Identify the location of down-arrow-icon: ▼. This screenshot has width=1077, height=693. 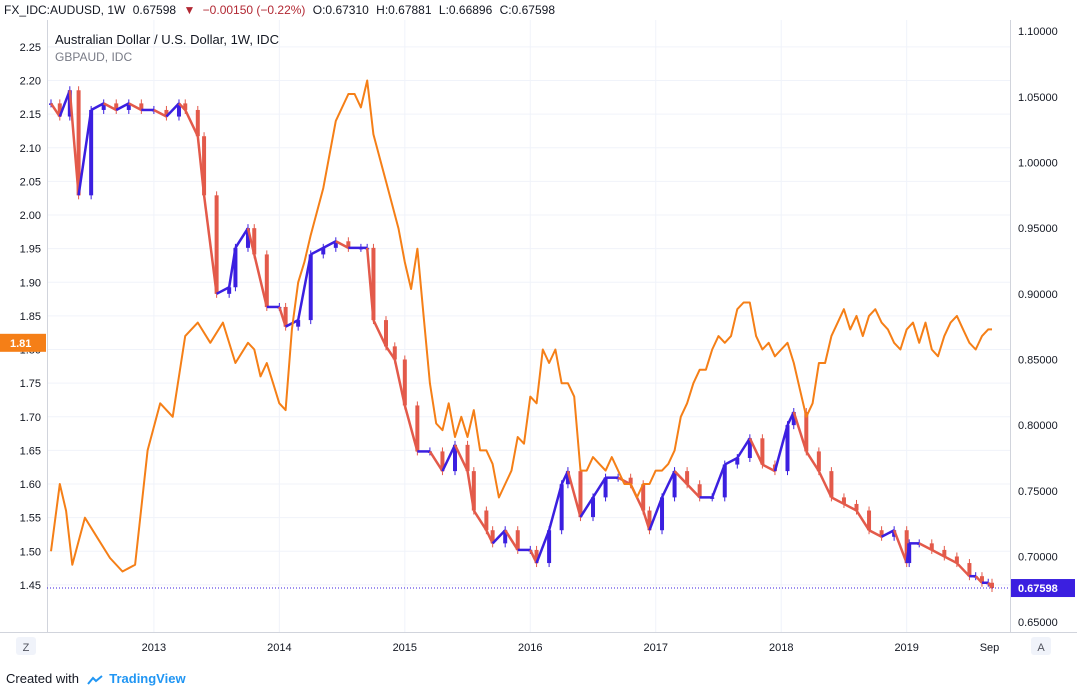
(189, 10).